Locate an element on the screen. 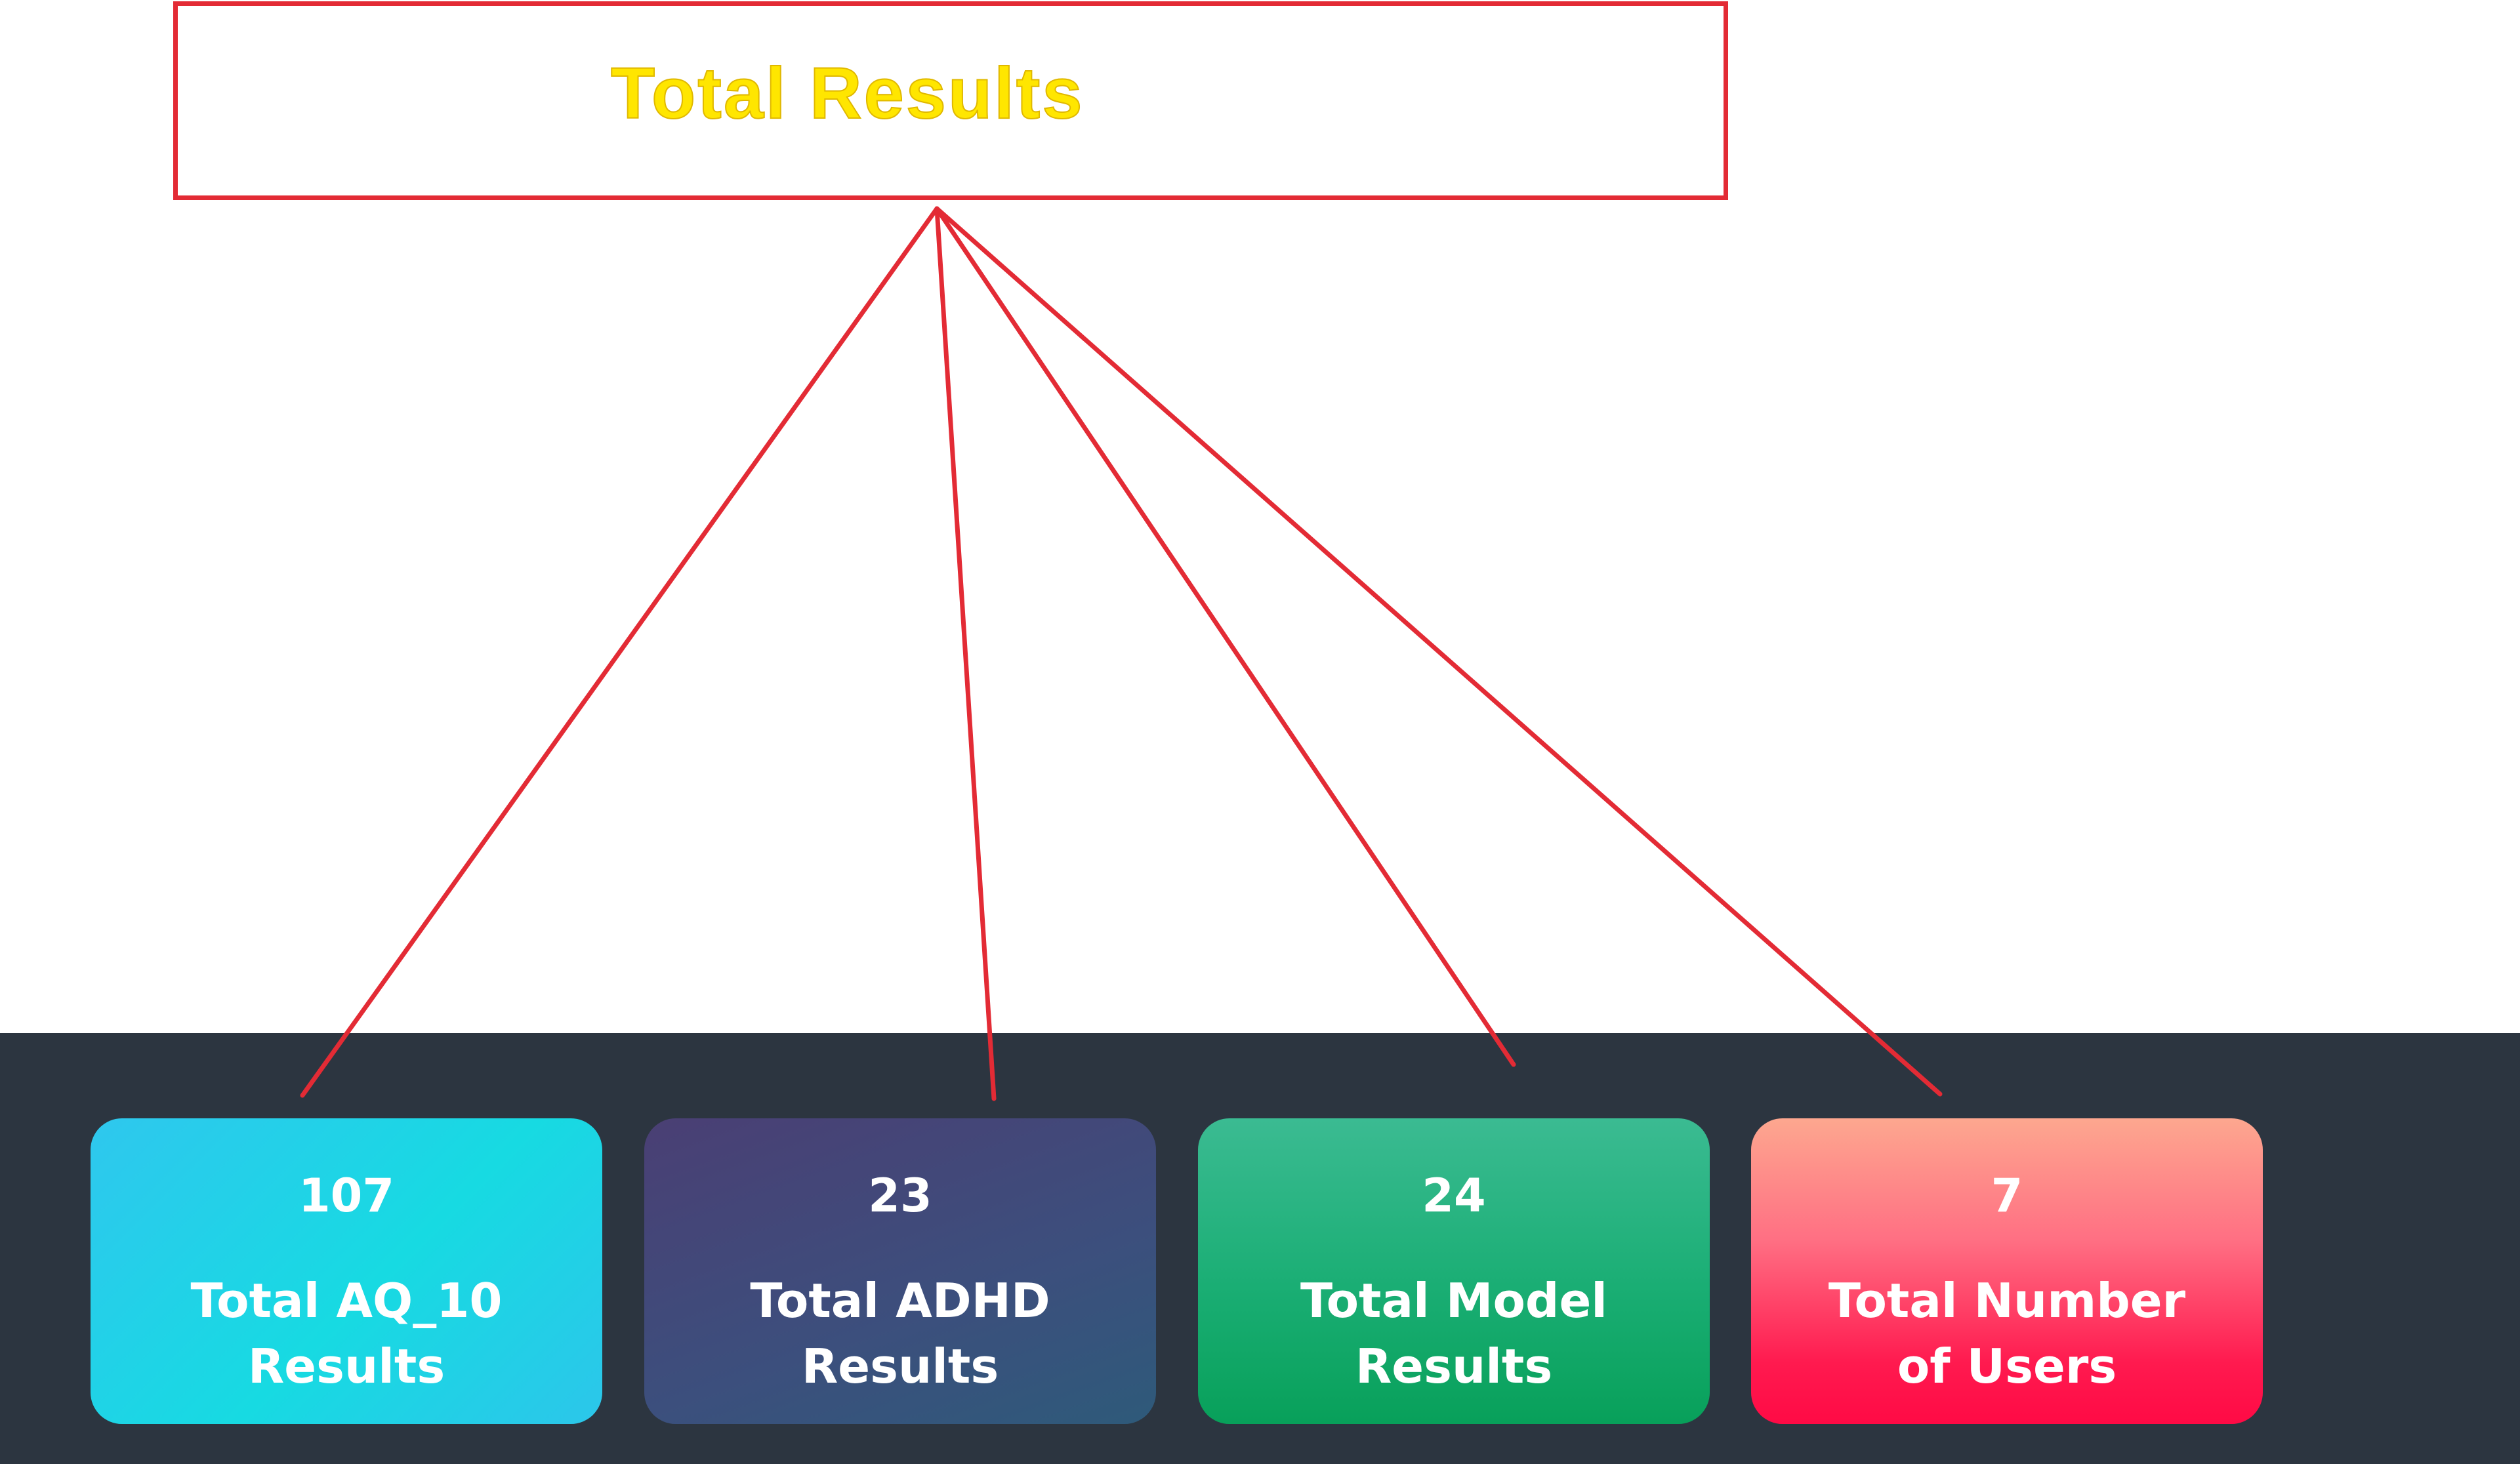  callout-title: Total Results is located at coordinates (847, 93).